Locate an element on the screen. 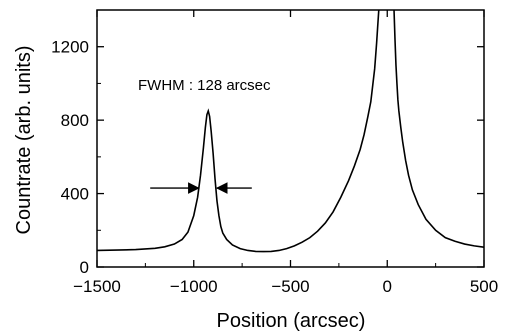 The width and height of the screenshot is (507, 334). fwhm-annotation: FWHM : 128 arcsec is located at coordinates (204, 85).